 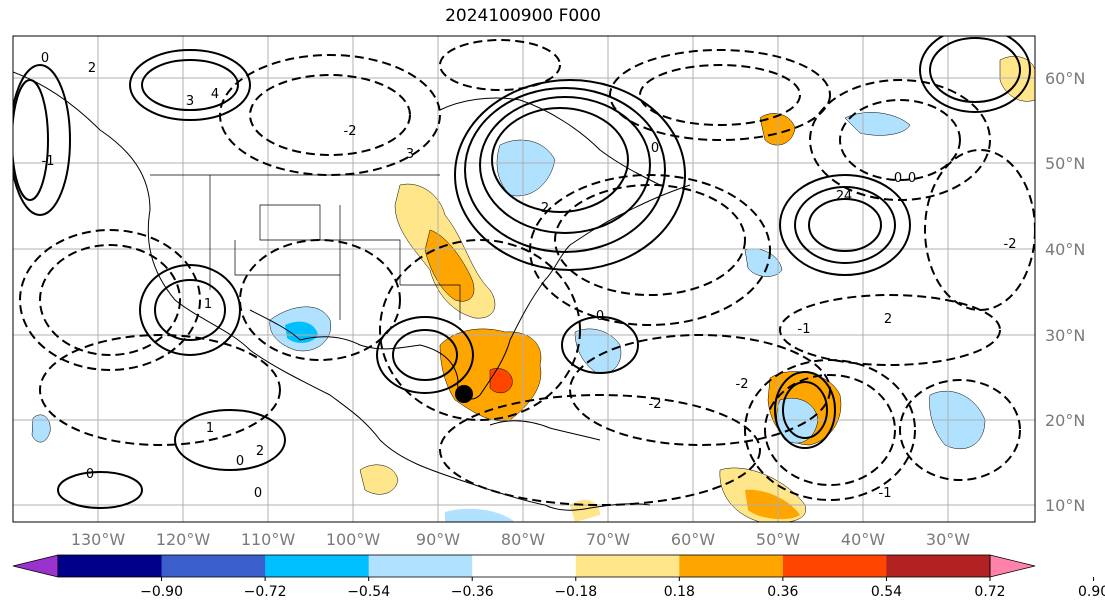 I want to click on positive-anomaly-south-atlantic-core, so click(x=772, y=504).